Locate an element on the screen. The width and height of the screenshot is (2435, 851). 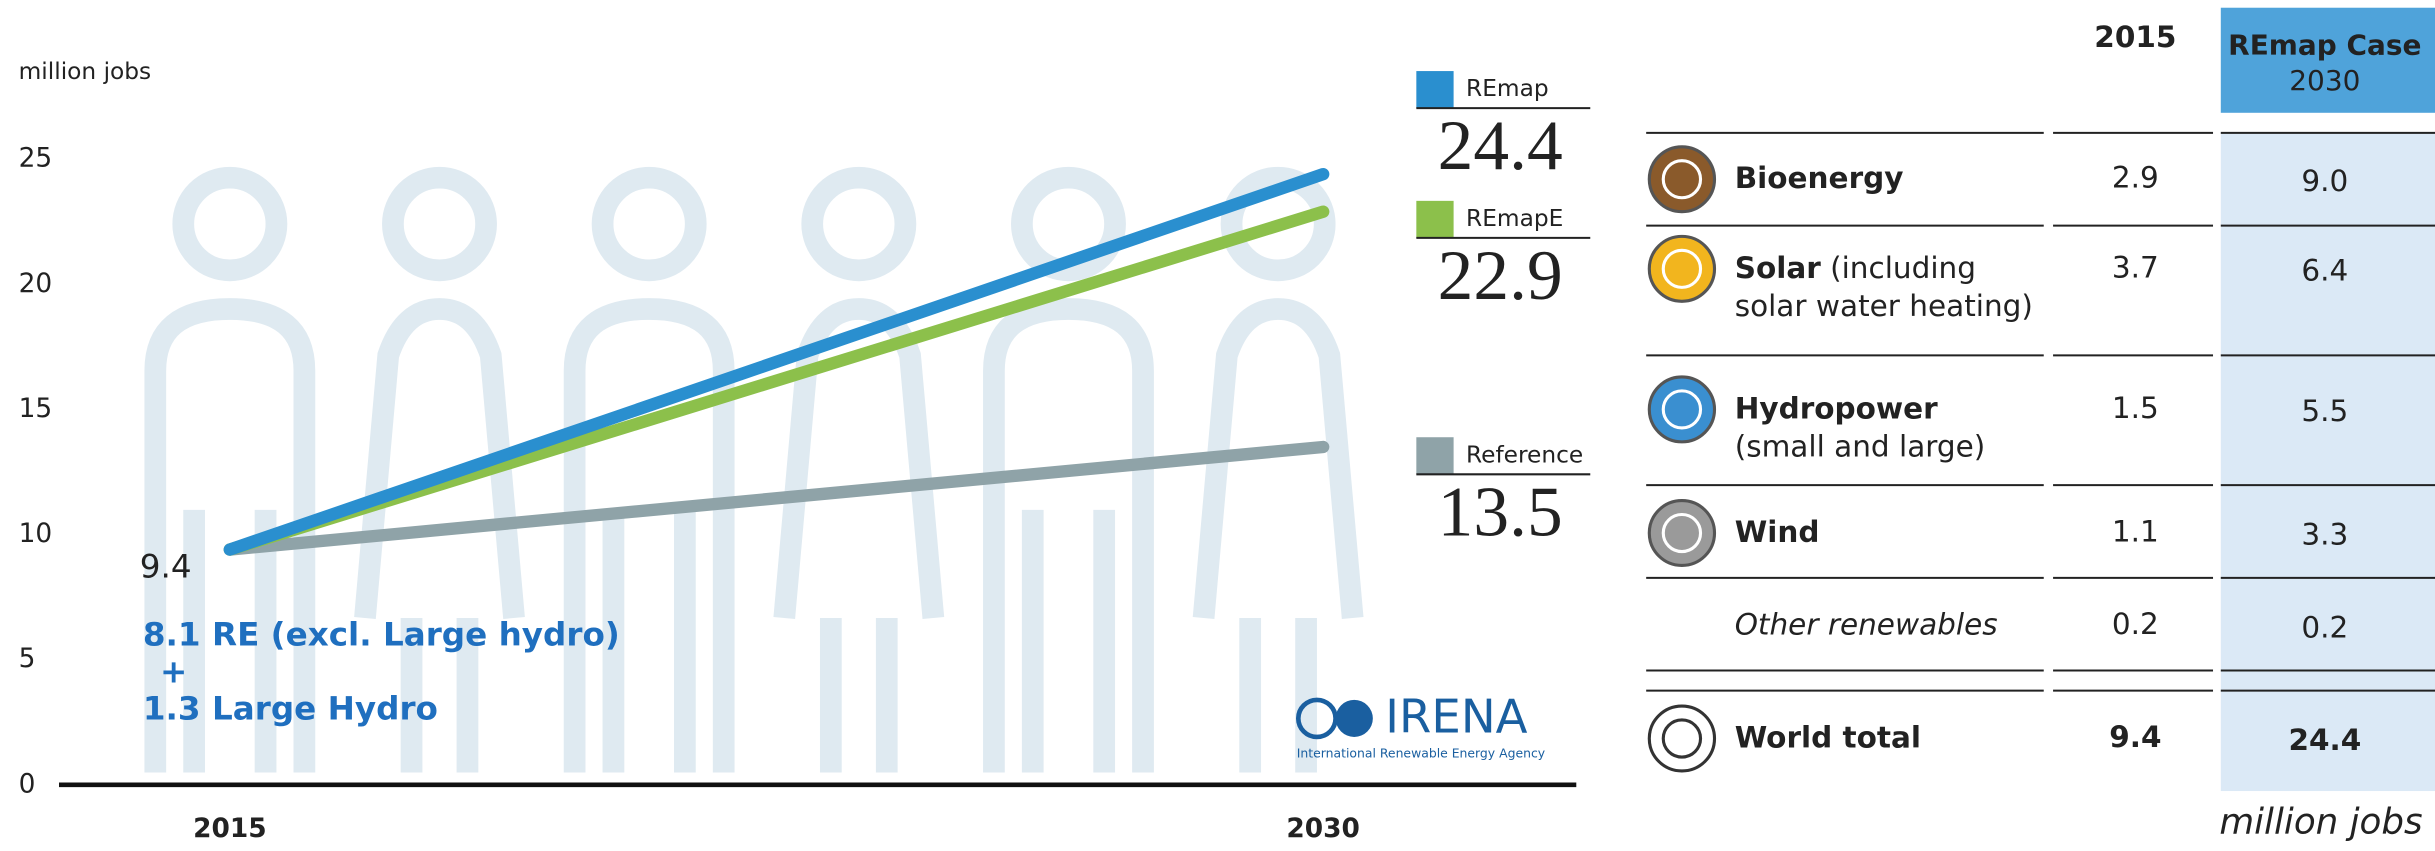
annotation: + is located at coordinates (173, 672).